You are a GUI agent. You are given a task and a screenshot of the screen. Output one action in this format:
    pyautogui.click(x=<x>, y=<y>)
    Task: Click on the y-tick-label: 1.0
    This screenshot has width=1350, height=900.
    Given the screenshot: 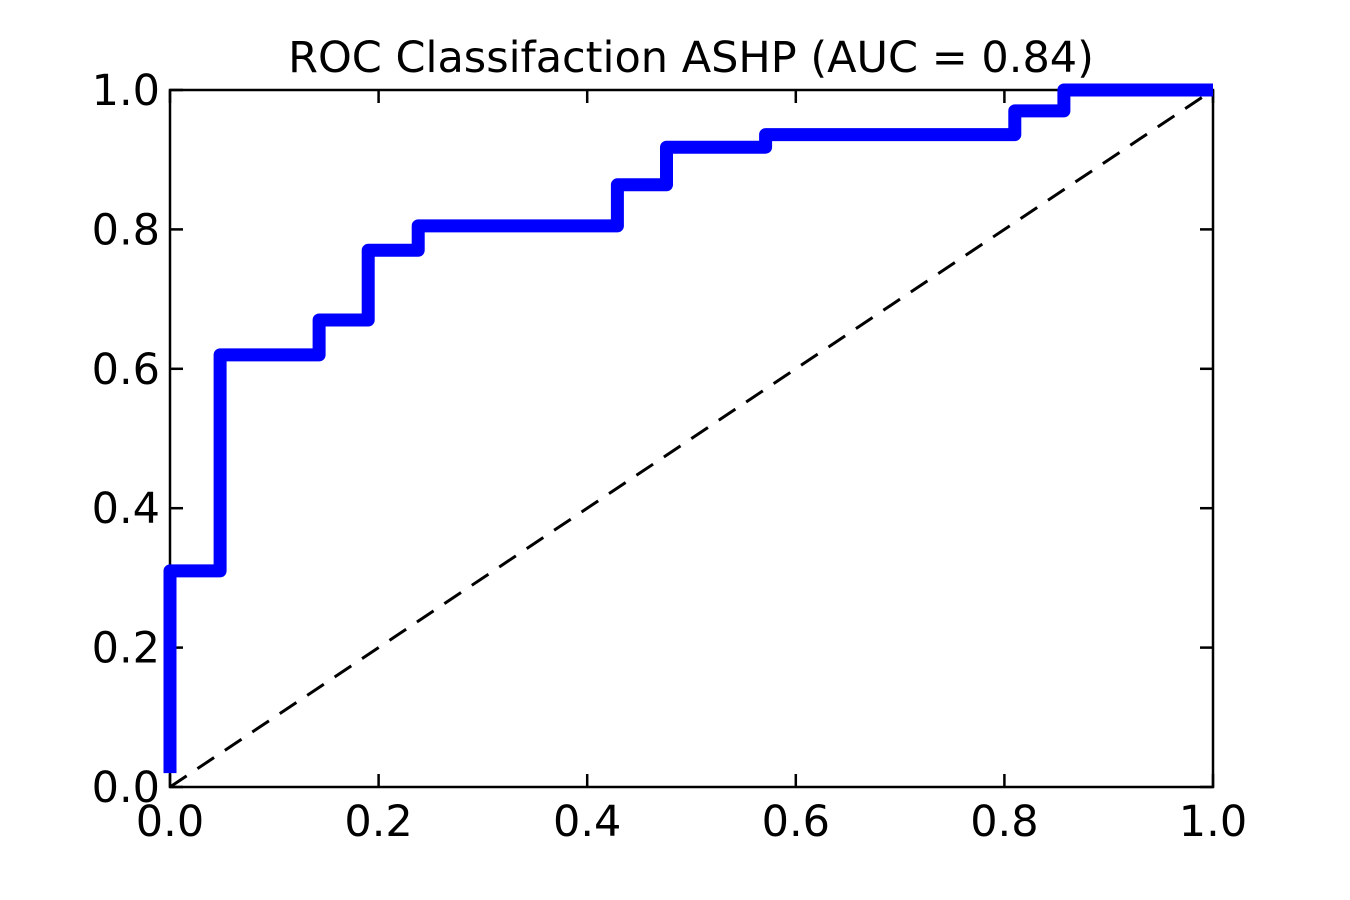 What is the action you would take?
    pyautogui.click(x=126, y=91)
    